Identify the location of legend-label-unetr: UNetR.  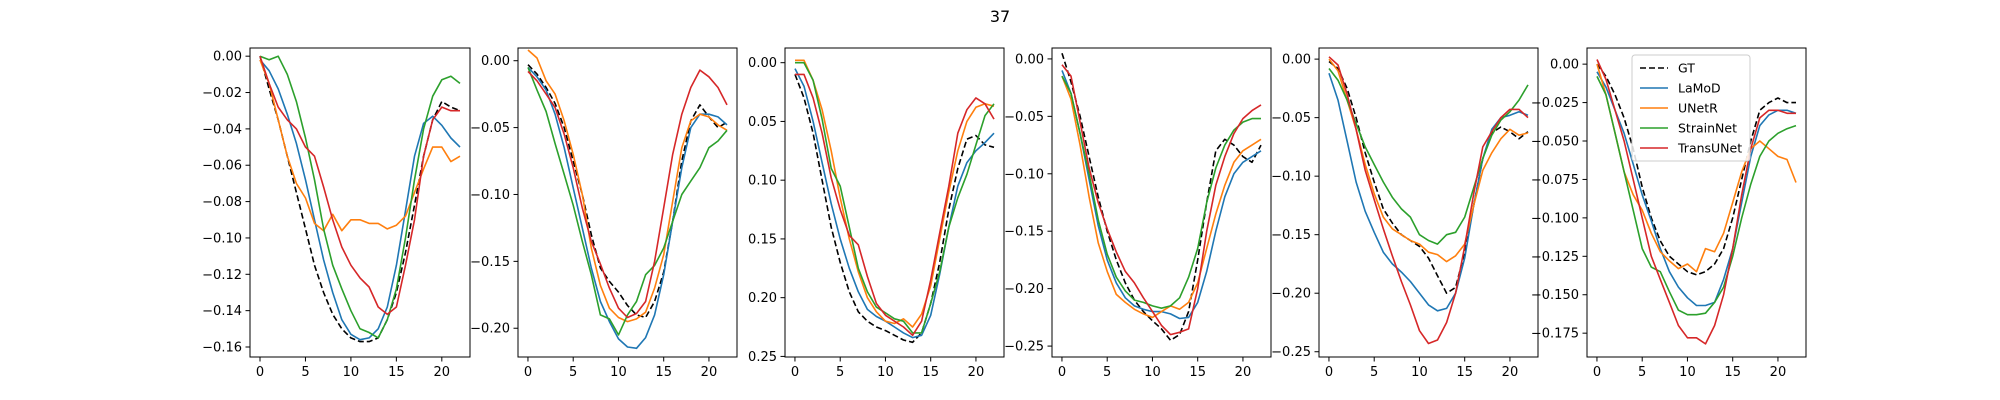
(1698, 108).